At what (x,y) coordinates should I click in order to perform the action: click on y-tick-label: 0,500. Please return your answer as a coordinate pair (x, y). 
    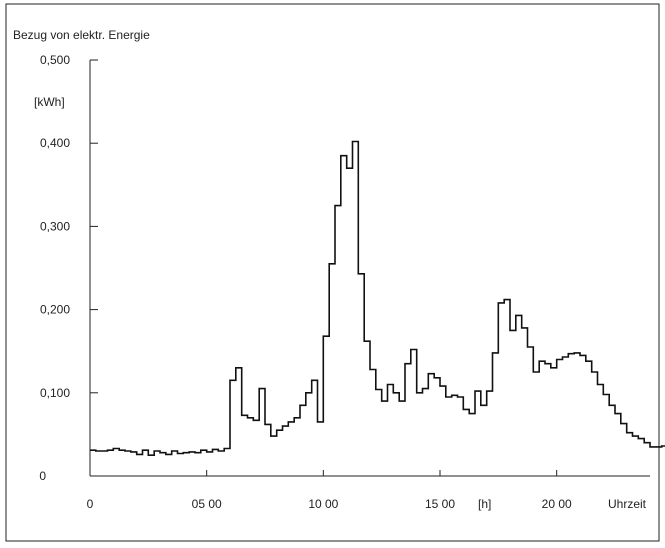
    Looking at the image, I should click on (55, 60).